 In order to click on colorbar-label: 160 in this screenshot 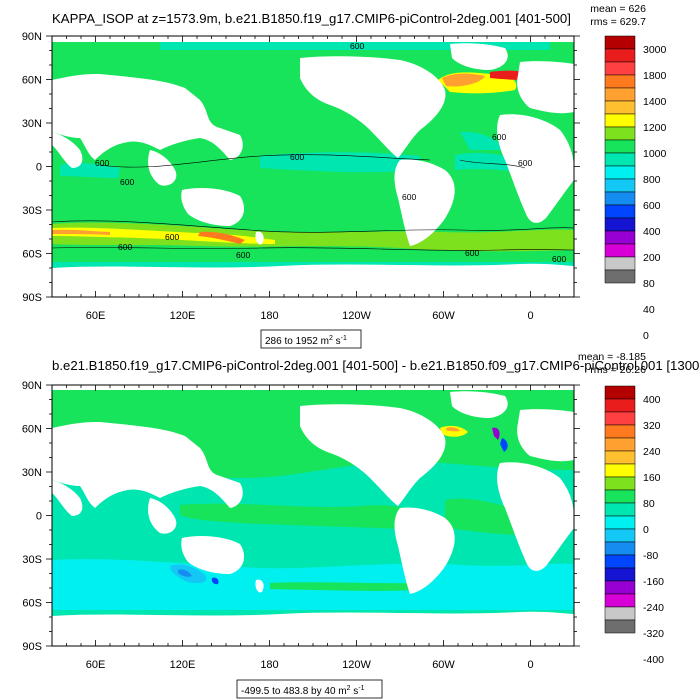, I will do `click(652, 478)`.